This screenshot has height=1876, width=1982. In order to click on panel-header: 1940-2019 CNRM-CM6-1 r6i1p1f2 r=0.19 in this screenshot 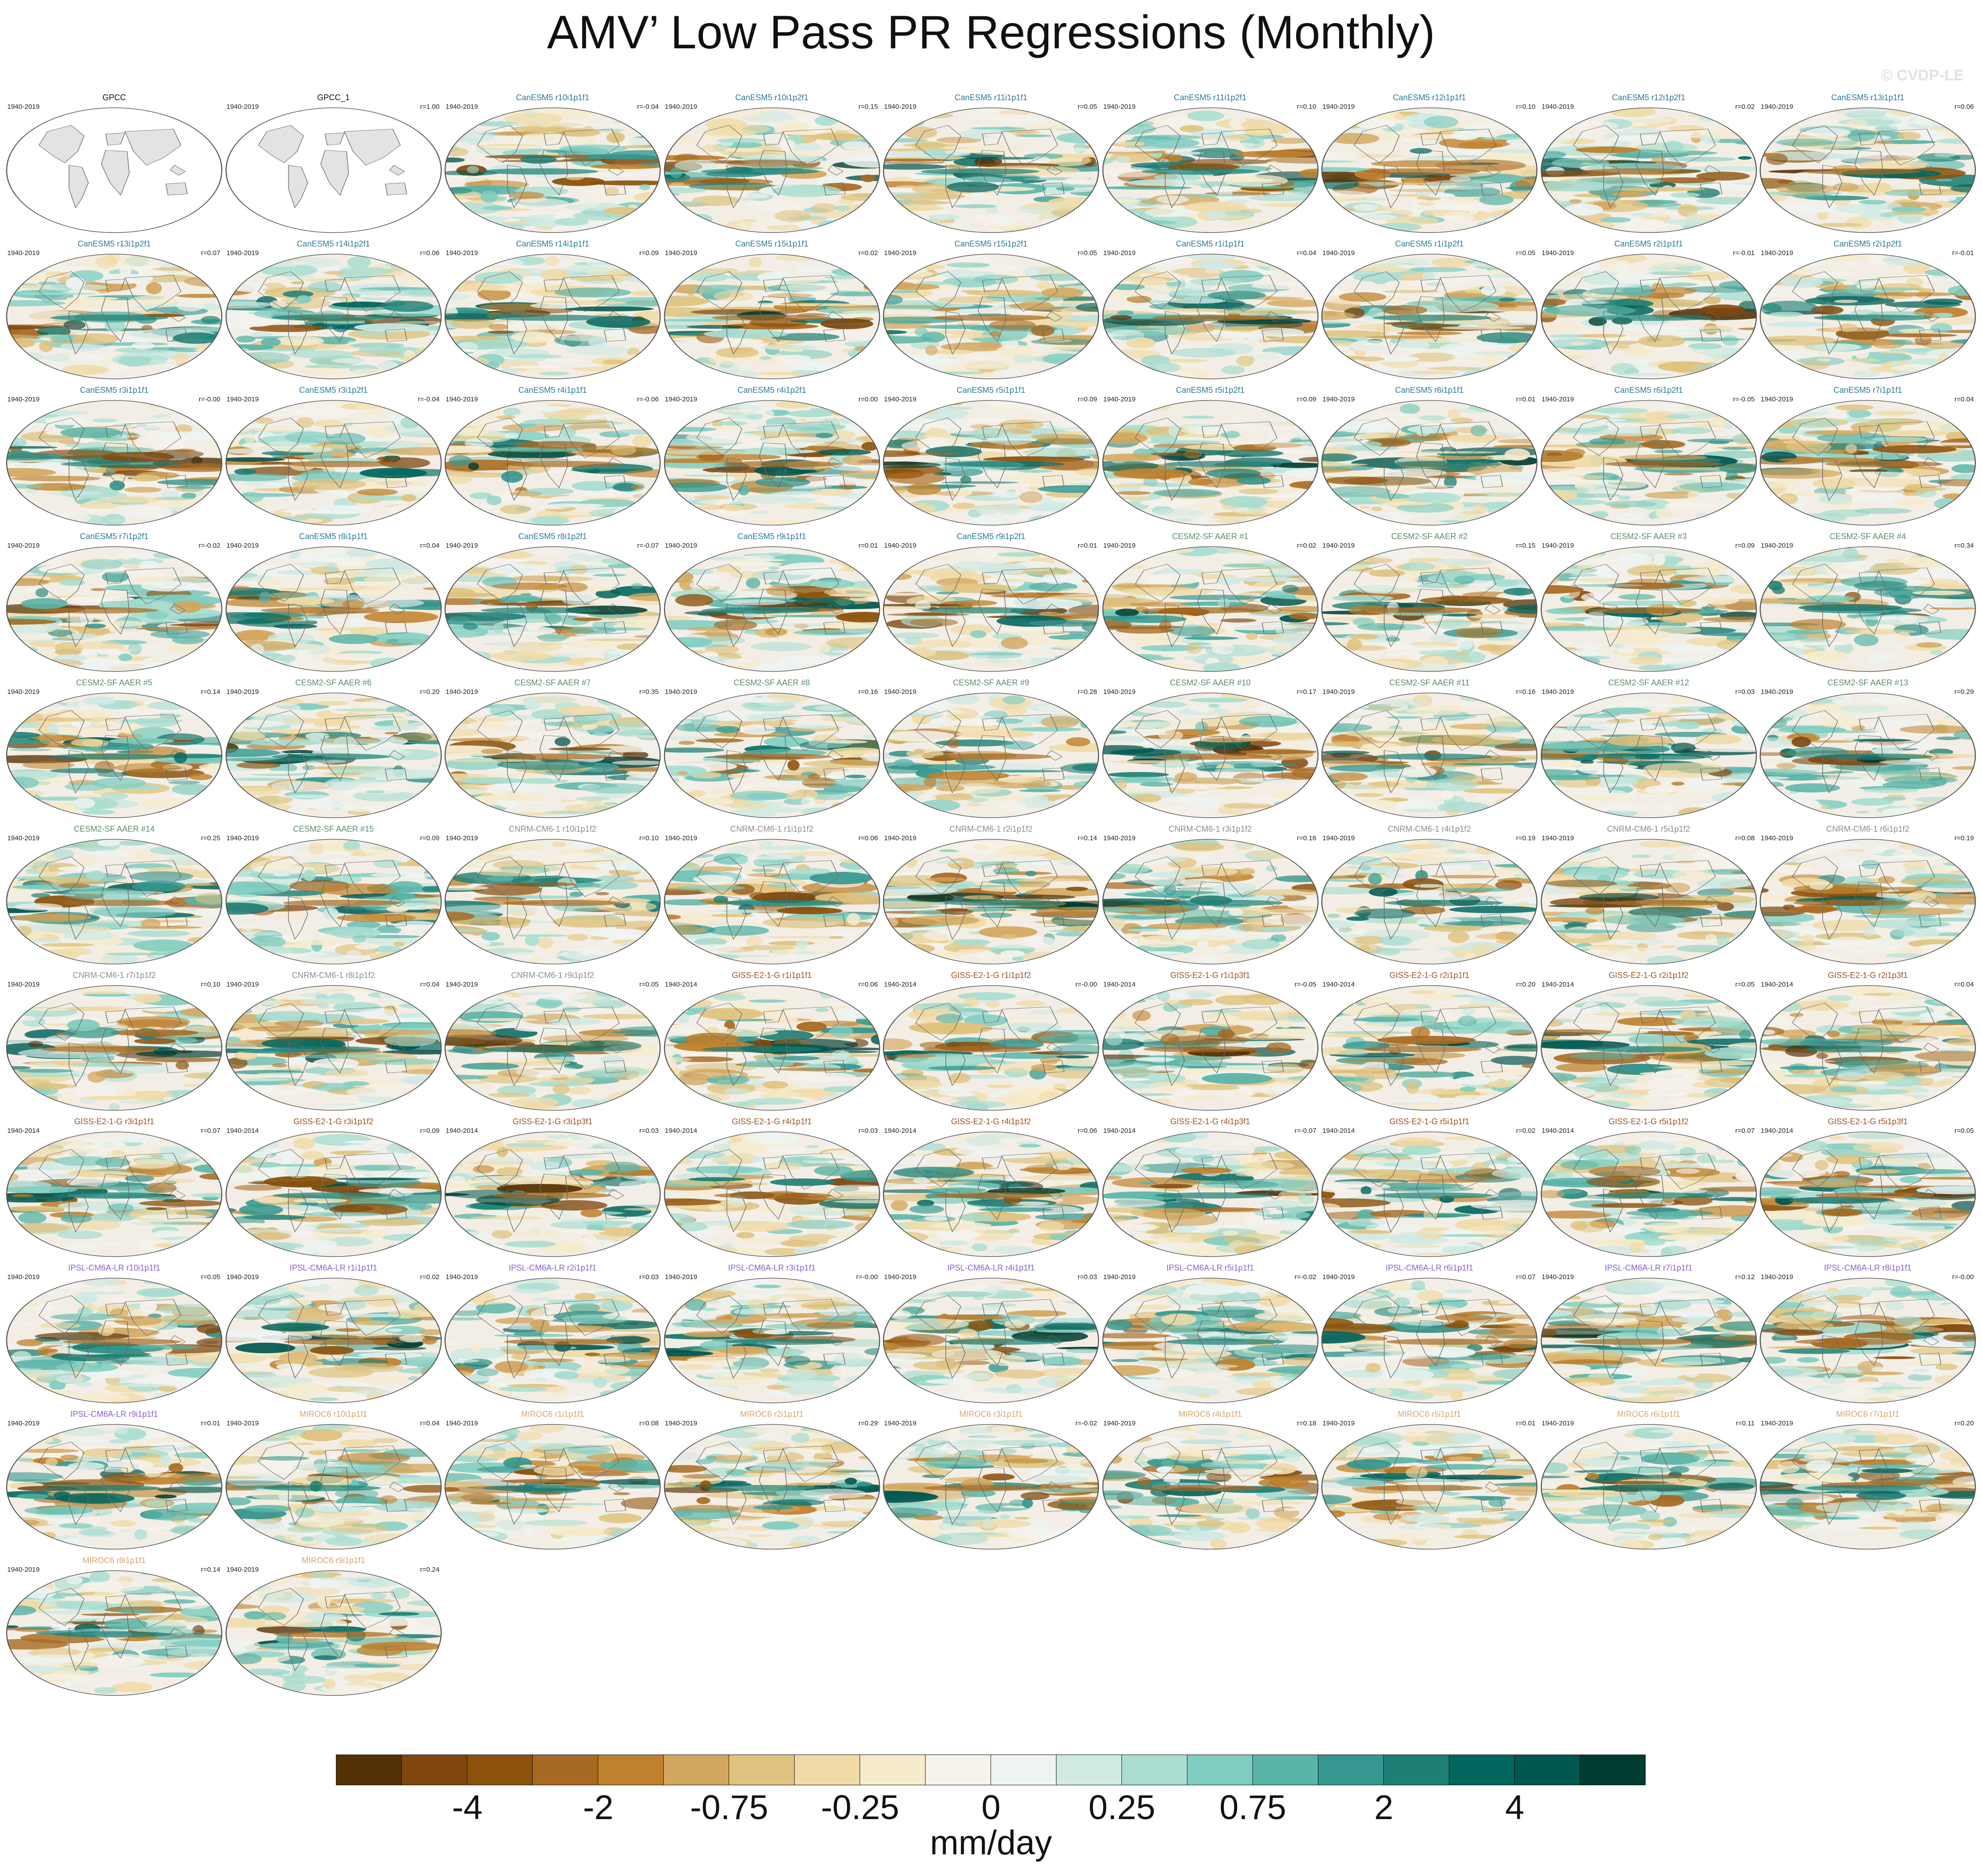, I will do `click(1867, 832)`.